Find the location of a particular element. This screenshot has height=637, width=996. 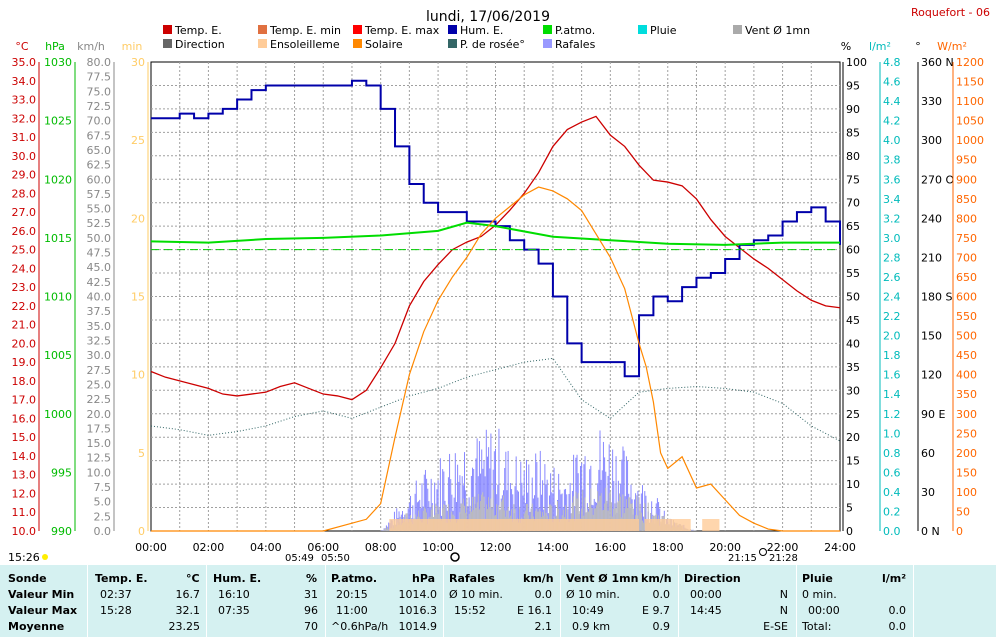

tick-temp: 23.0 is located at coordinates (24, 287).